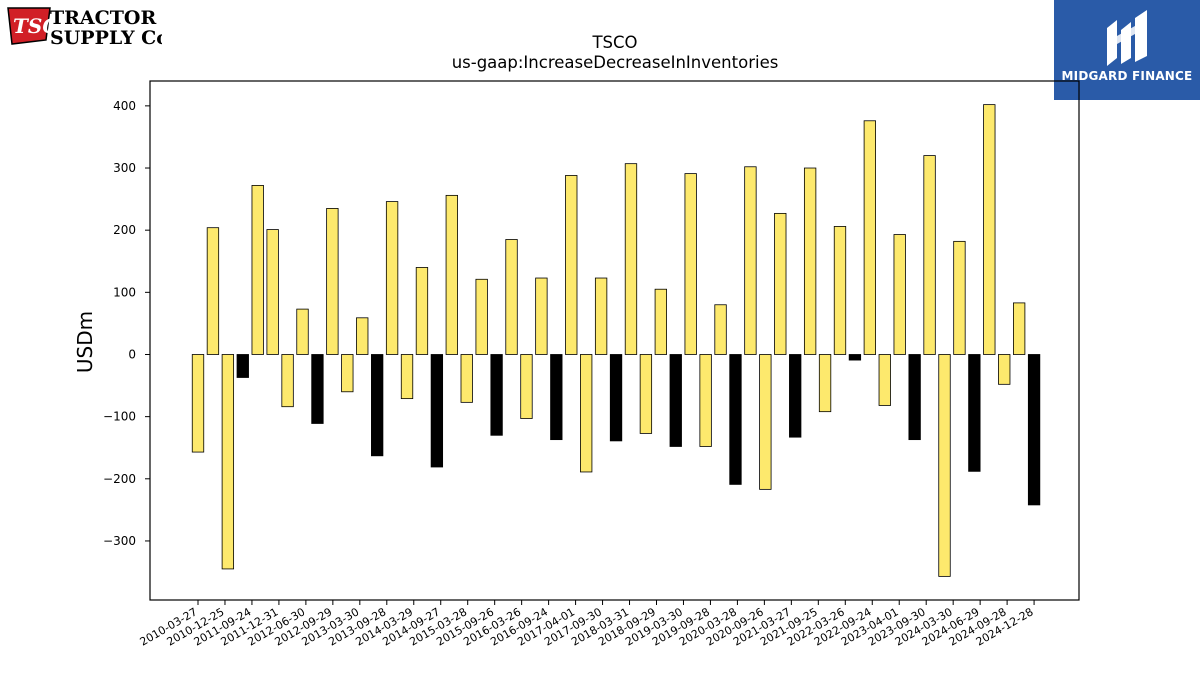 This screenshot has height=675, width=1200. What do you see at coordinates (106, 37) in the screenshot?
I see `tsc-line2: SUPPLY Co` at bounding box center [106, 37].